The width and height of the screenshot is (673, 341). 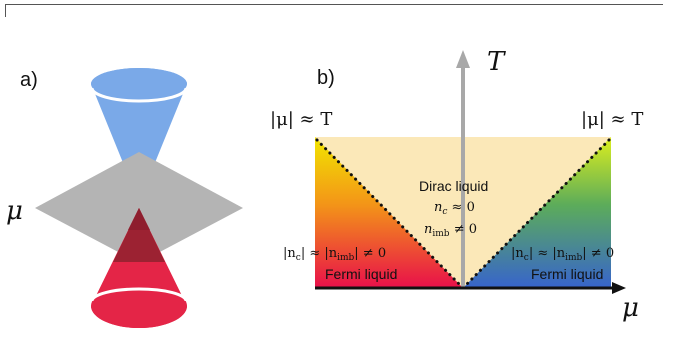 I want to click on upper-cone-top, so click(x=139, y=84).